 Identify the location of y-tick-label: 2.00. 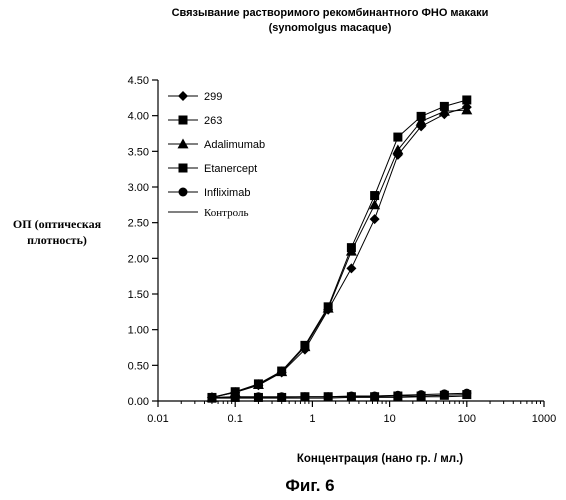
(138, 259).